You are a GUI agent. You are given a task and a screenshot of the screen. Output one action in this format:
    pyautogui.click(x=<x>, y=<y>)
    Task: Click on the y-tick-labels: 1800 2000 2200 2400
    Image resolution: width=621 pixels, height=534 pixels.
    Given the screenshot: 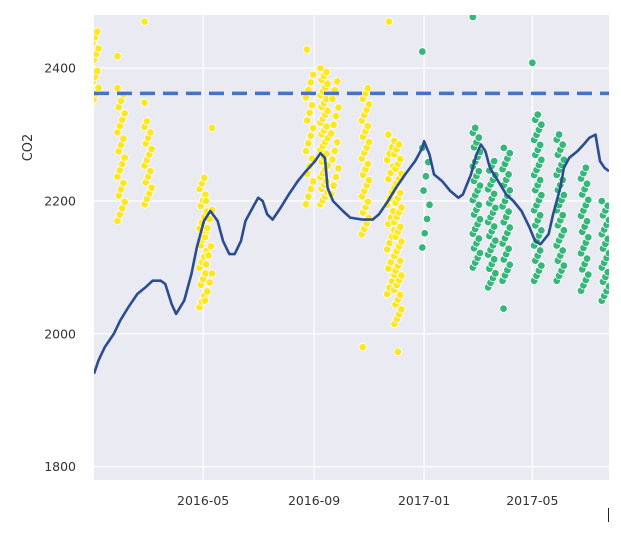 What is the action you would take?
    pyautogui.click(x=60, y=268)
    